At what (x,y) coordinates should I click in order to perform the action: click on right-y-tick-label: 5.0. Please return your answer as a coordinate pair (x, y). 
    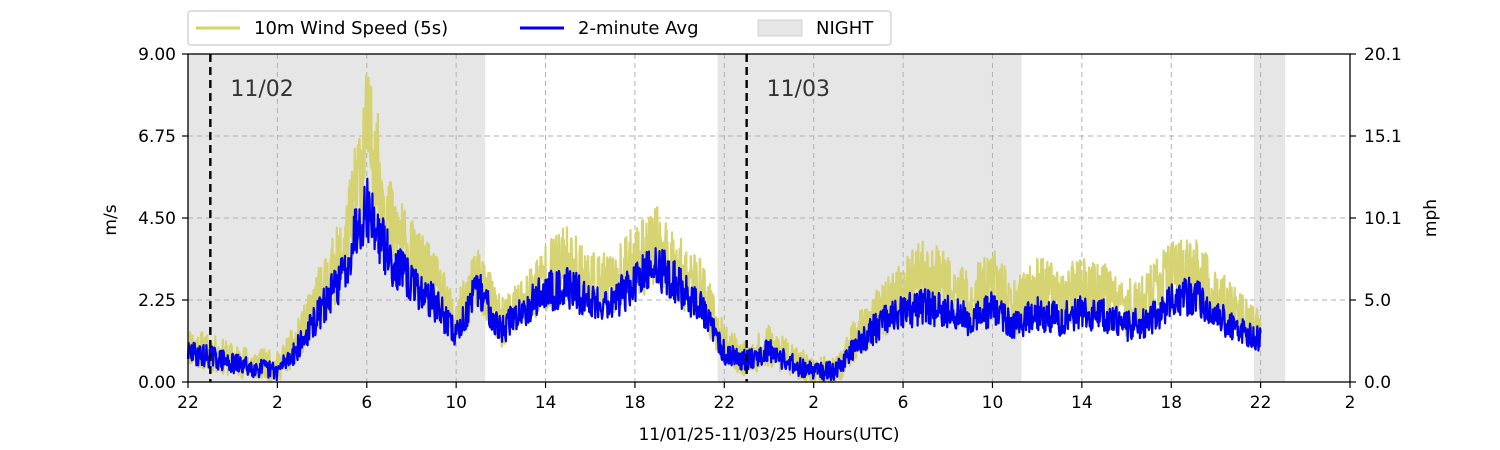
    Looking at the image, I should click on (1377, 301).